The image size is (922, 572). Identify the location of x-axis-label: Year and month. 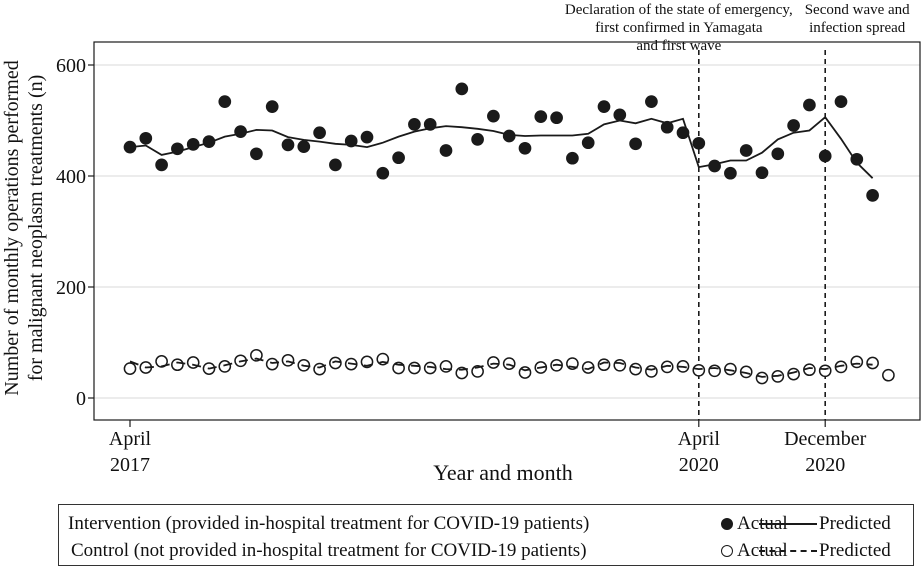
(503, 472).